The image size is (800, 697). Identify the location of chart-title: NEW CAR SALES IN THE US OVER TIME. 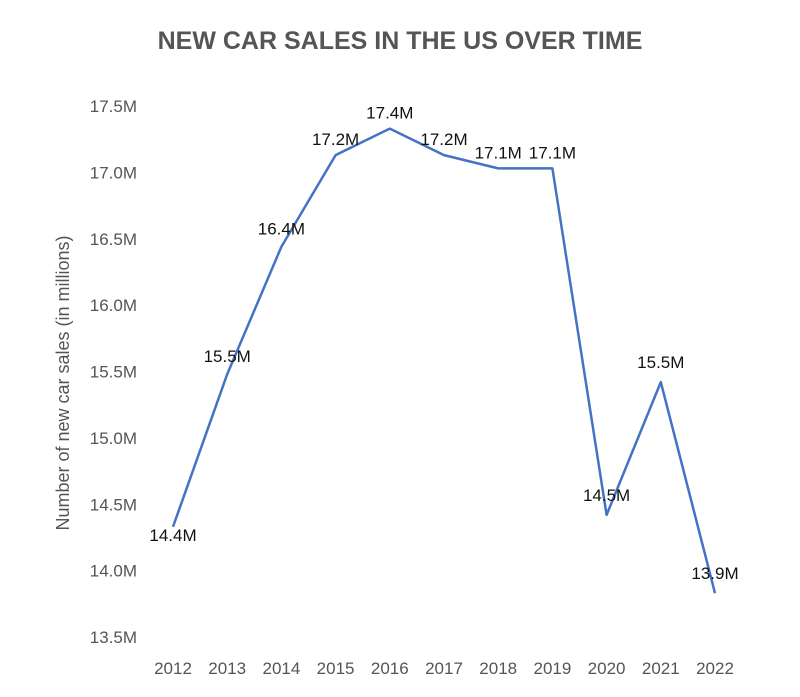
(400, 41).